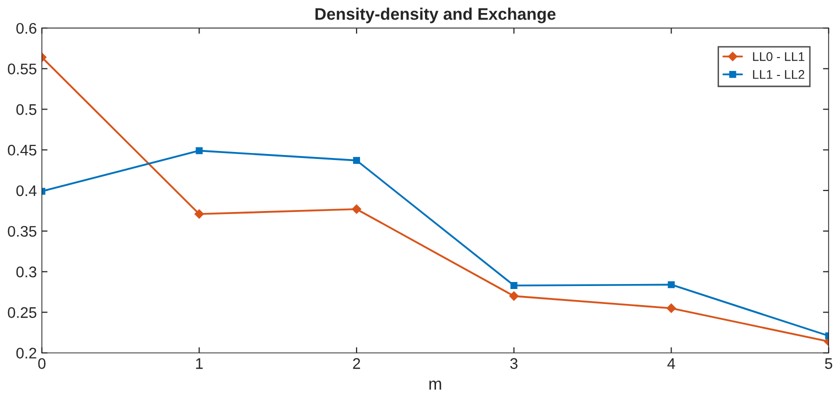  What do you see at coordinates (26, 272) in the screenshot?
I see `y-tick-label: 0.3` at bounding box center [26, 272].